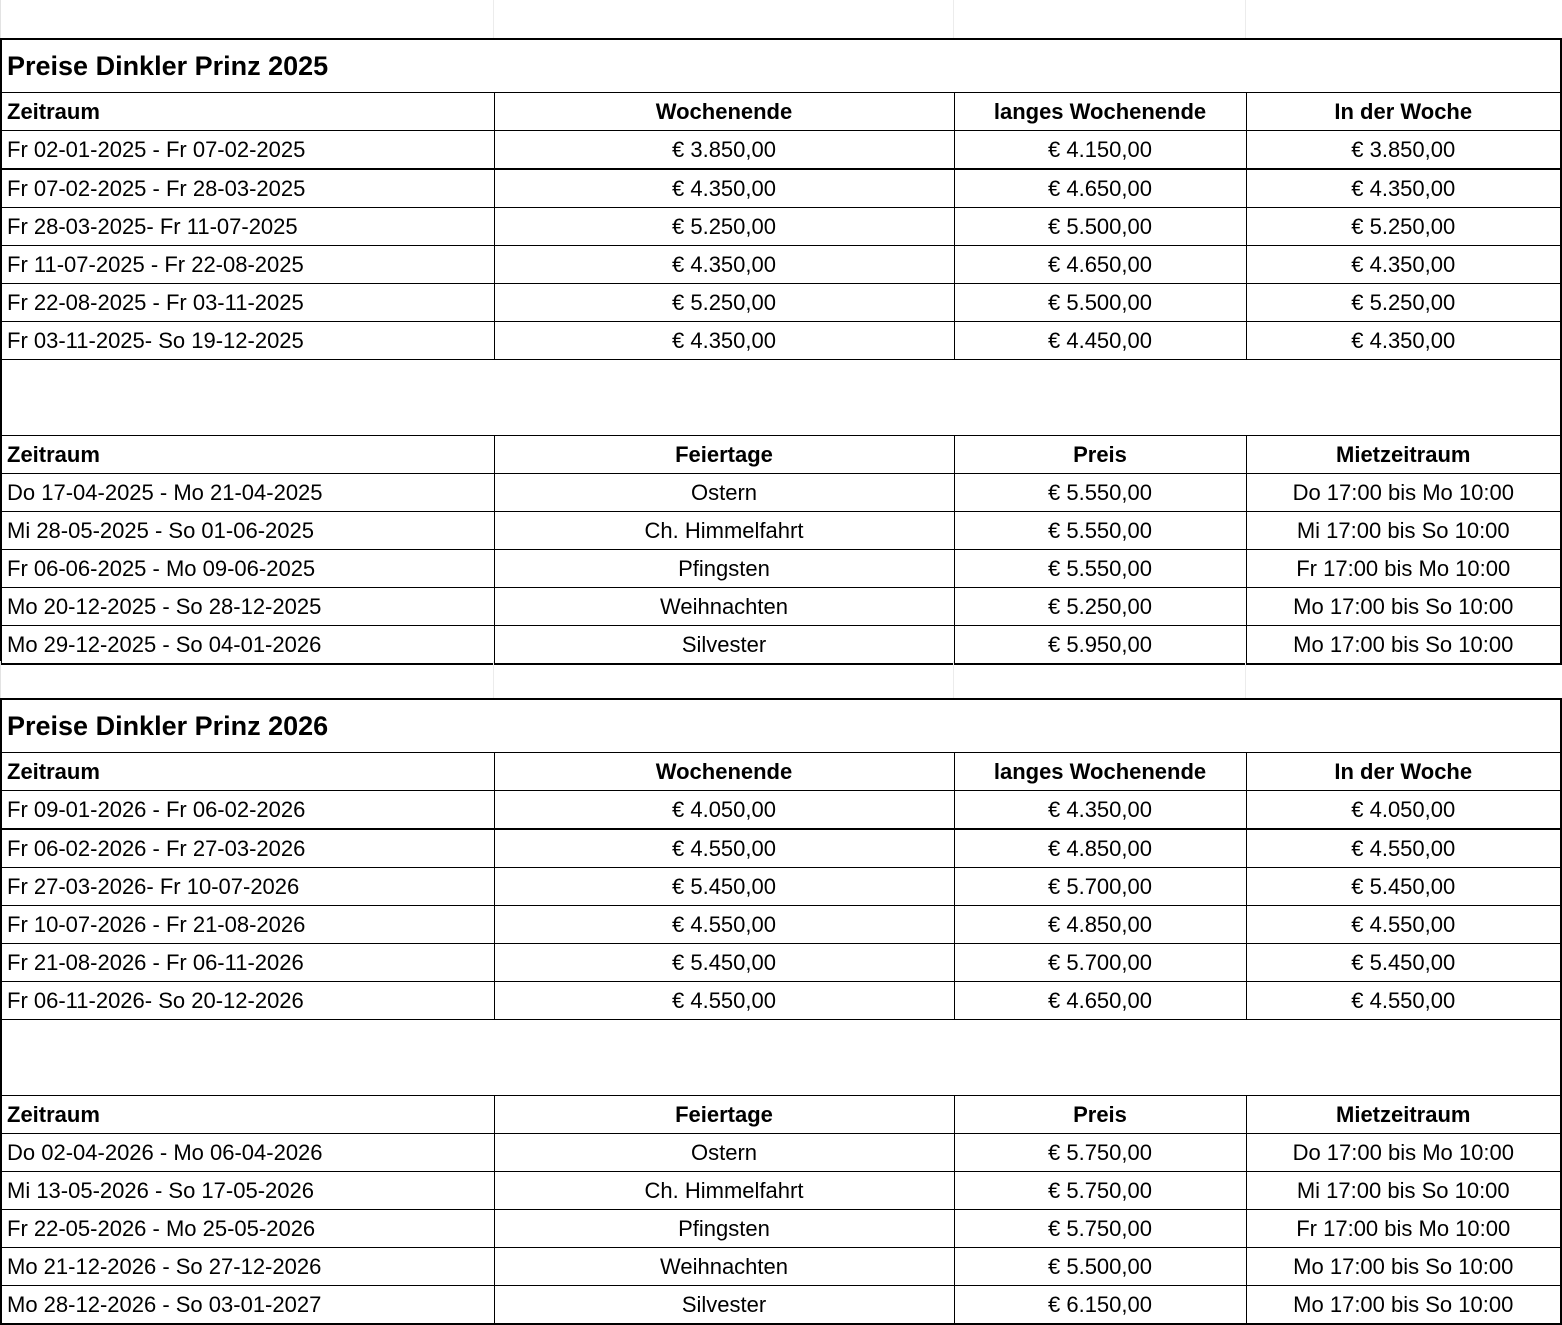  I want to click on period-cell: Fr 22-05-2026 - Mo 25-05-2026, so click(248, 1228).